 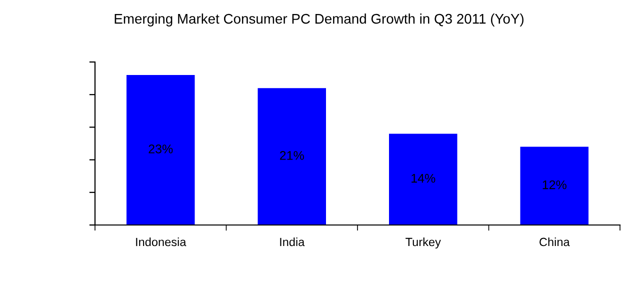 I want to click on chart-title: Emerging Market Consumer PC Demand Growth in Q3 2011 (YoY), so click(x=319, y=20).